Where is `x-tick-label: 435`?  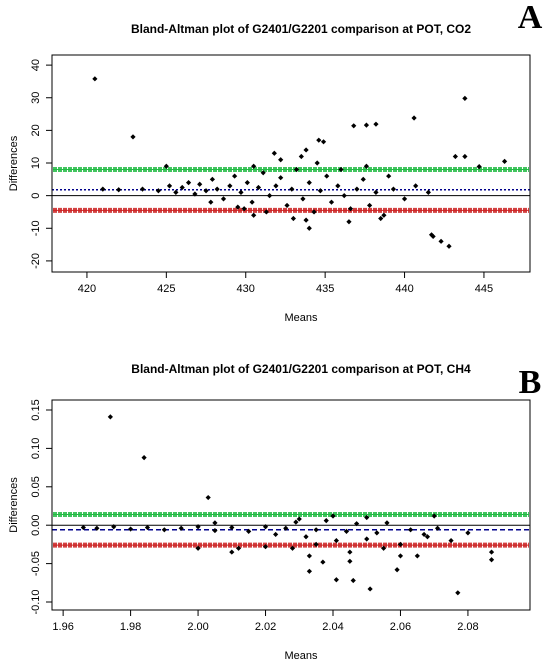
x-tick-label: 435 is located at coordinates (325, 289).